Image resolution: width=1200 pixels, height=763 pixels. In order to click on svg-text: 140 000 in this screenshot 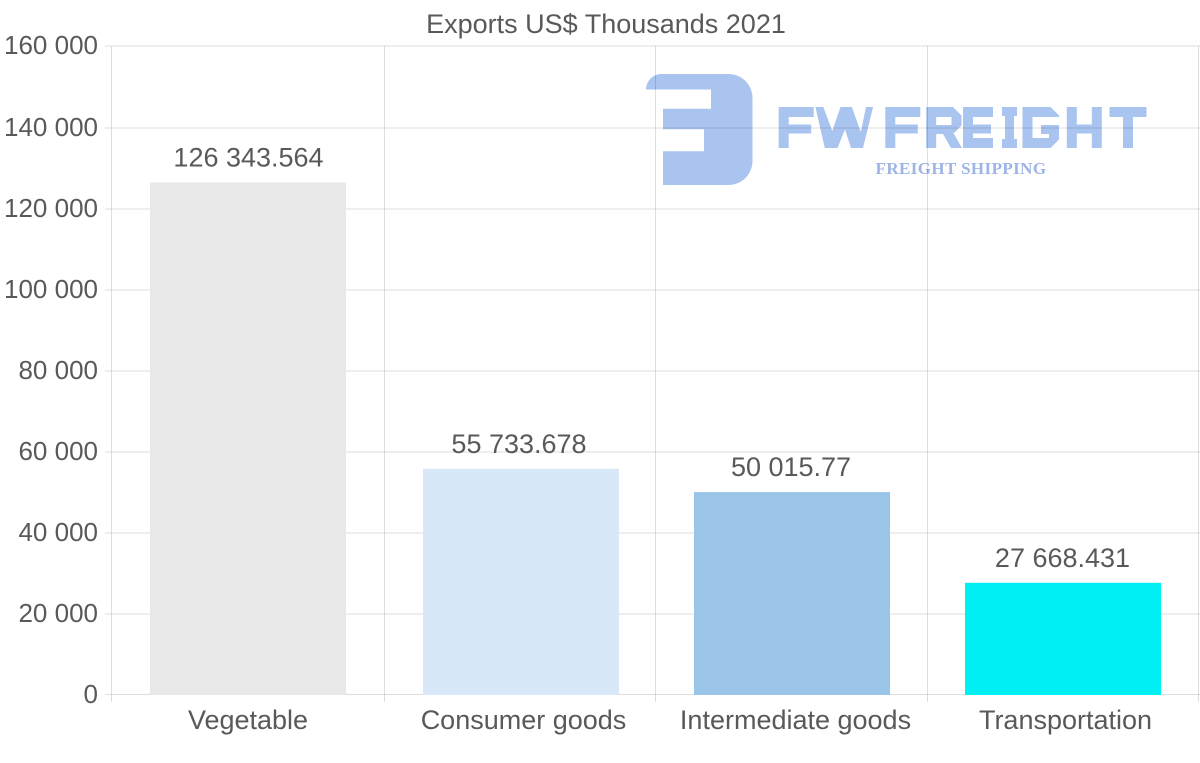, I will do `click(51, 127)`.